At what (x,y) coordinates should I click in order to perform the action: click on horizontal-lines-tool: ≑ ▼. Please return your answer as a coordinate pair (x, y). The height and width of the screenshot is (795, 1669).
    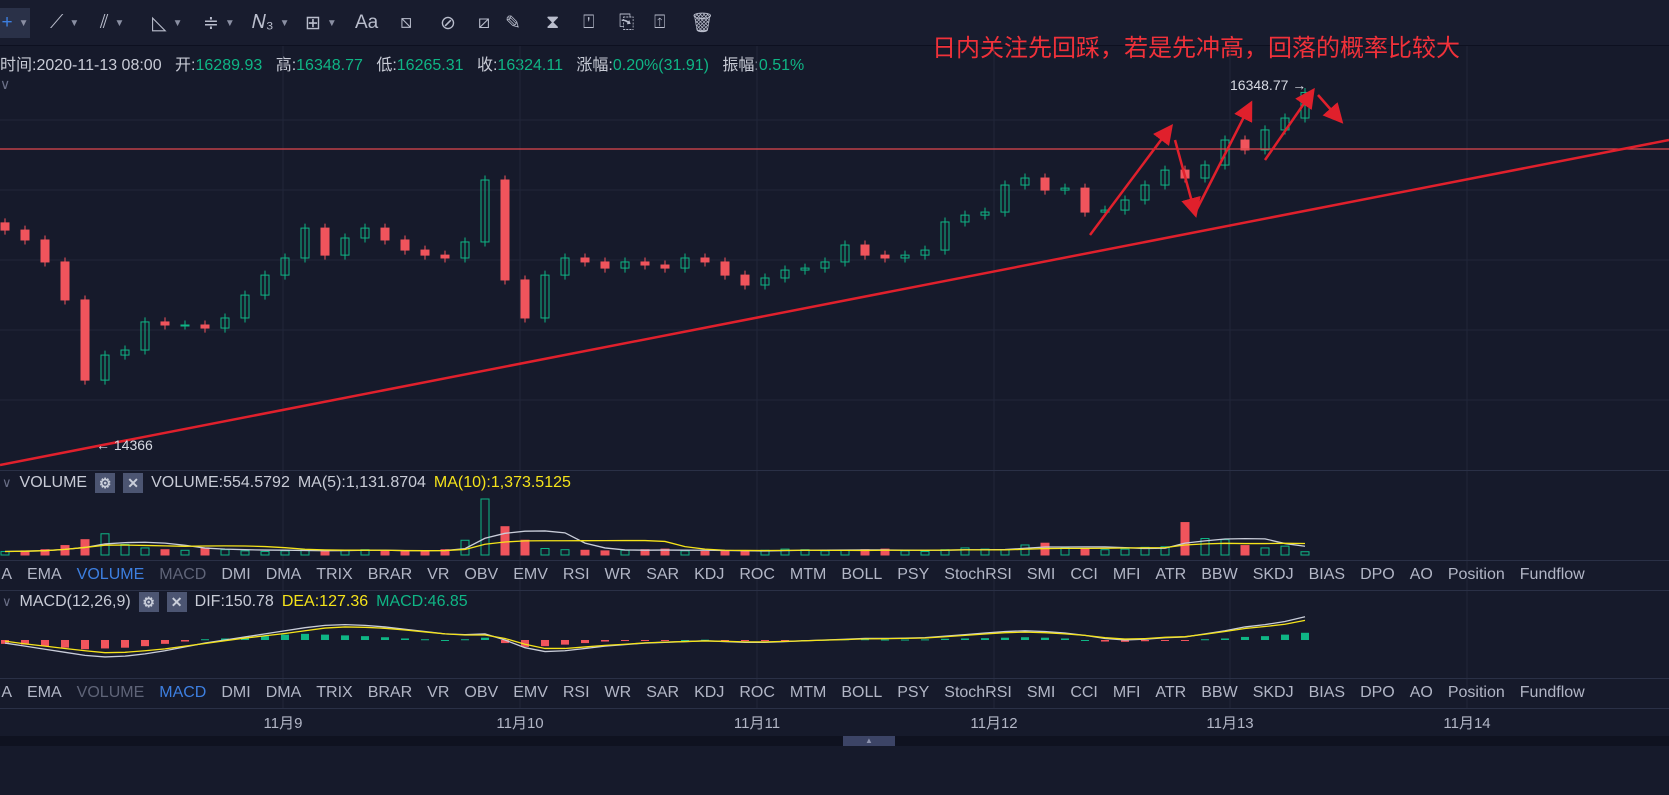
    Looking at the image, I should click on (219, 23).